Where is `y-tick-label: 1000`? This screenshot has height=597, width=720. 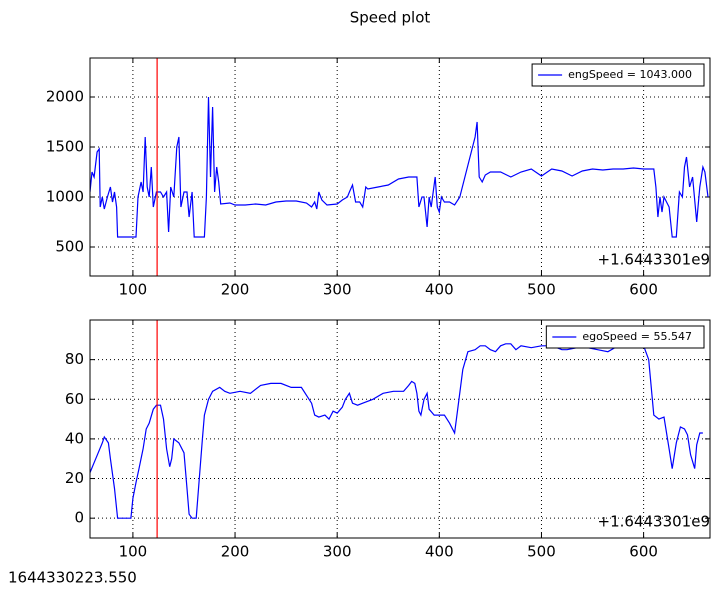 y-tick-label: 1000 is located at coordinates (65, 197).